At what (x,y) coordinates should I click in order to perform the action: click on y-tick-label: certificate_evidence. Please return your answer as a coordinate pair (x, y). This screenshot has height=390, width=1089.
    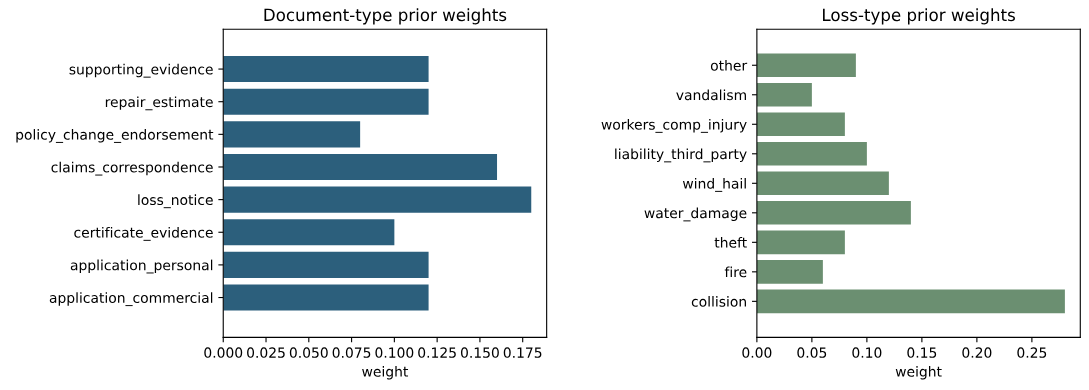
    Looking at the image, I should click on (143, 233).